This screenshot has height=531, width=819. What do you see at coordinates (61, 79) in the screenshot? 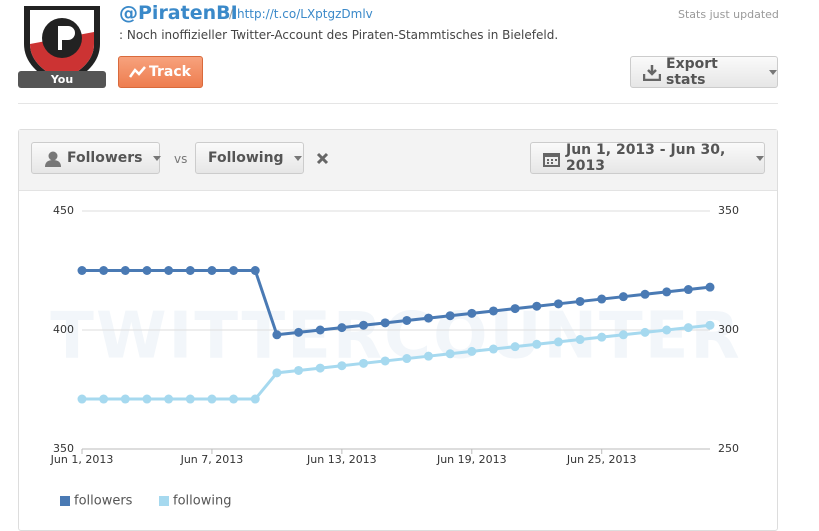
I see `avatar-badge: You` at bounding box center [61, 79].